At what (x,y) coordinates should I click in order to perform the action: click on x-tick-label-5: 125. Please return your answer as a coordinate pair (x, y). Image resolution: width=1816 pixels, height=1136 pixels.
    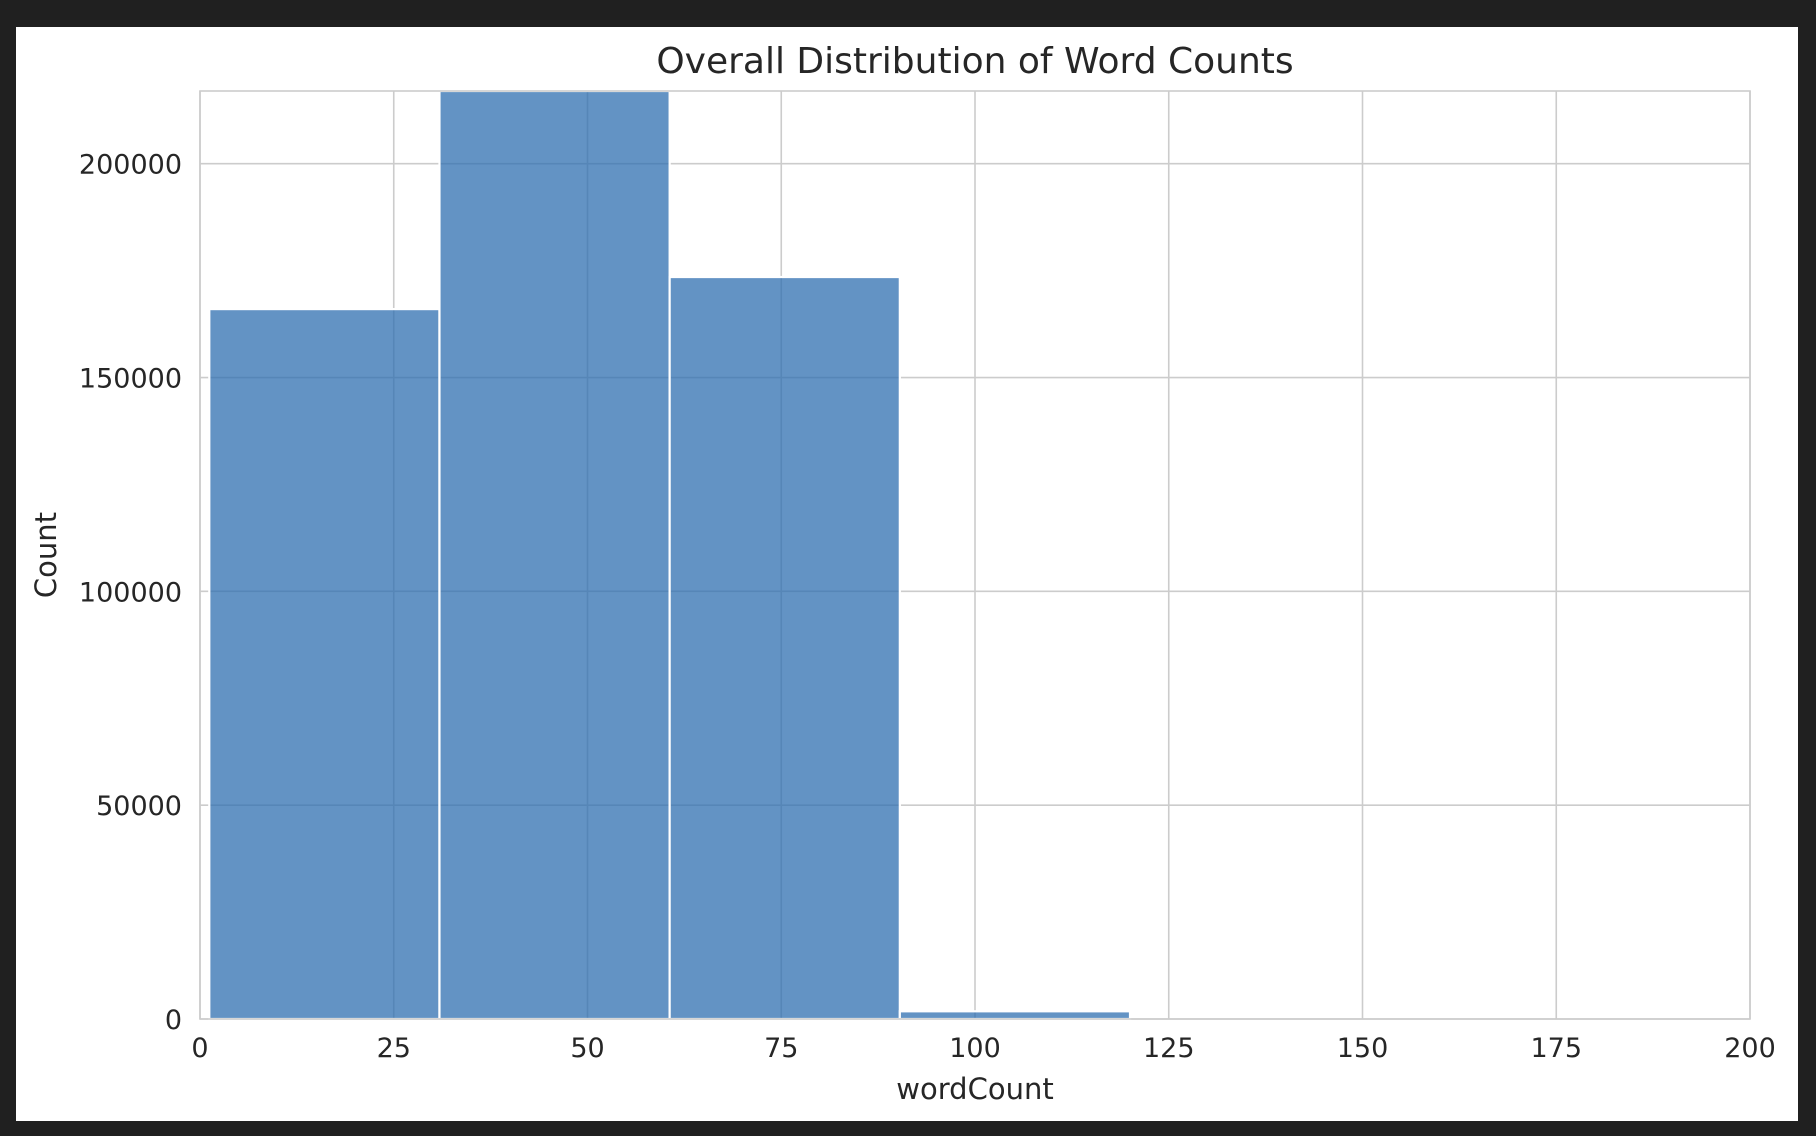
    Looking at the image, I should click on (1169, 1048).